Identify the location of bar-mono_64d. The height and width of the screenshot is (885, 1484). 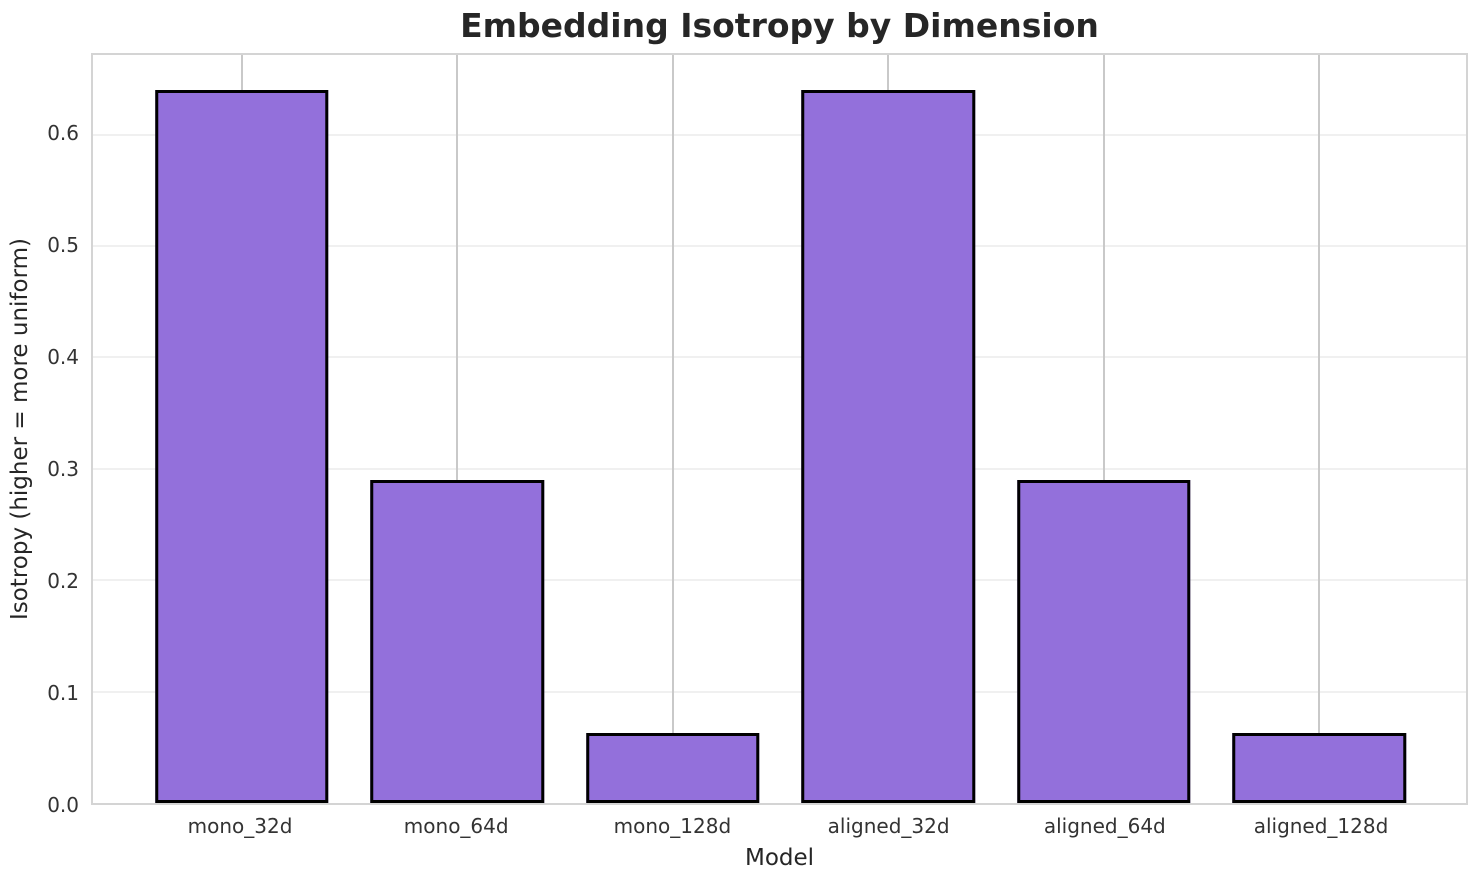
(457, 641).